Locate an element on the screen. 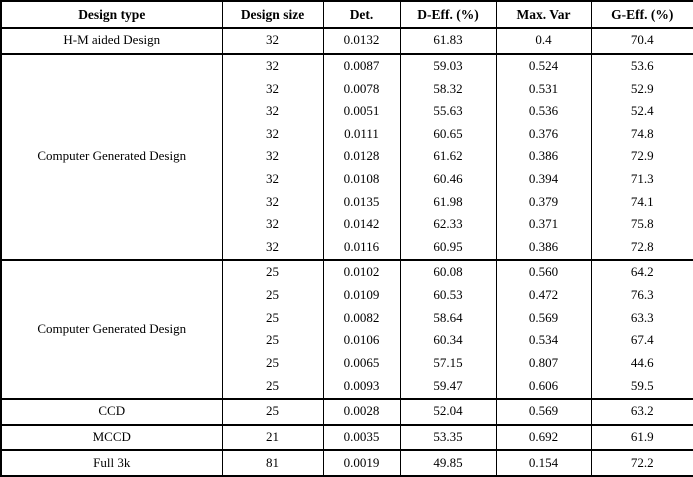 This screenshot has height=477, width=693. value-cell: 49.85 is located at coordinates (448, 463).